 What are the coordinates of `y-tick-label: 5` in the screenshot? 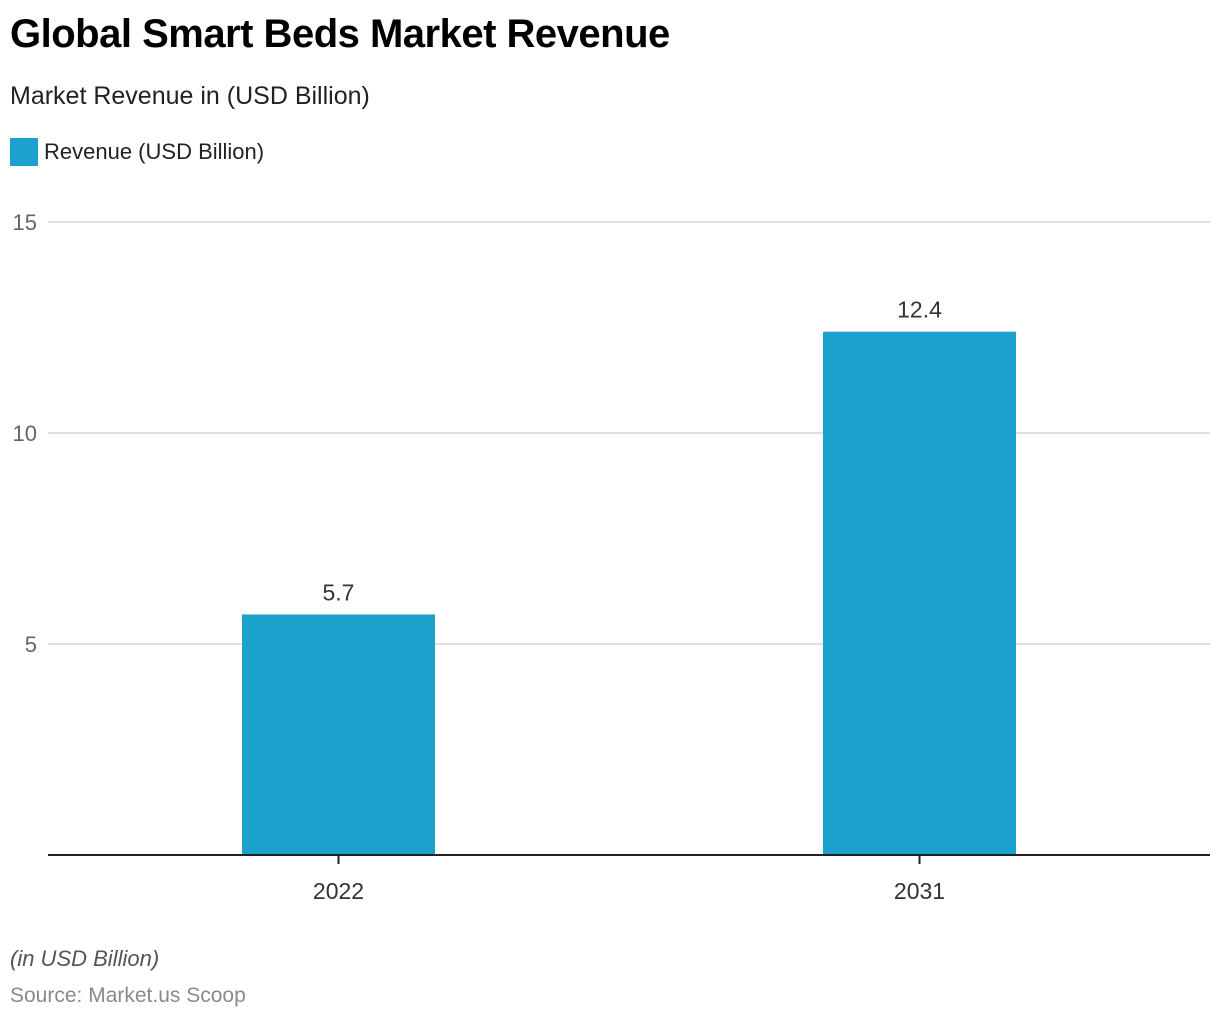 It's located at (31, 644).